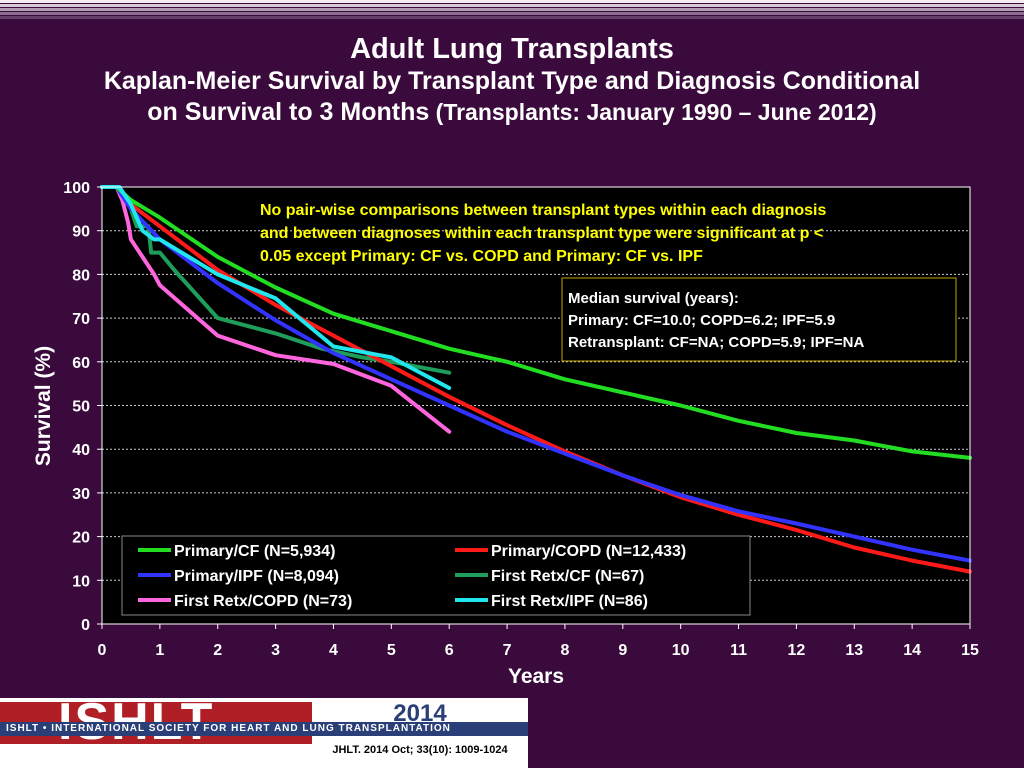  Describe the element at coordinates (567, 576) in the screenshot. I see `legend-label: First Retx/CF (N=67)` at that location.